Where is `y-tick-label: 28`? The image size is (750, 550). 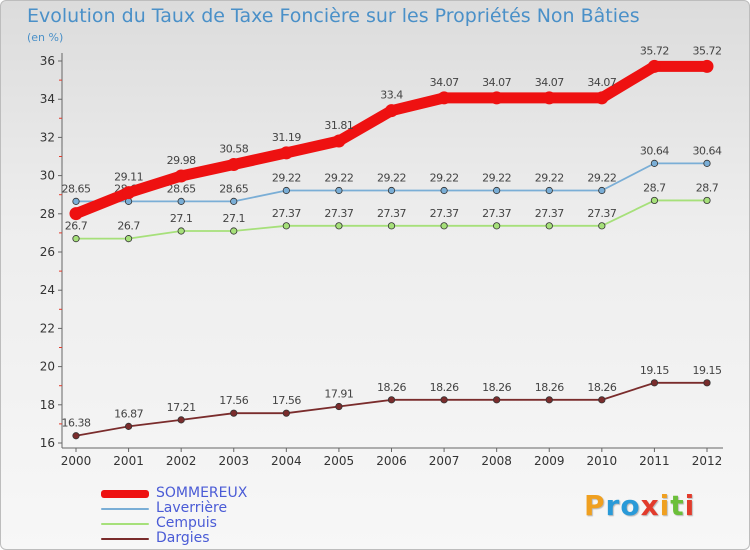 y-tick-label: 28 is located at coordinates (47, 214).